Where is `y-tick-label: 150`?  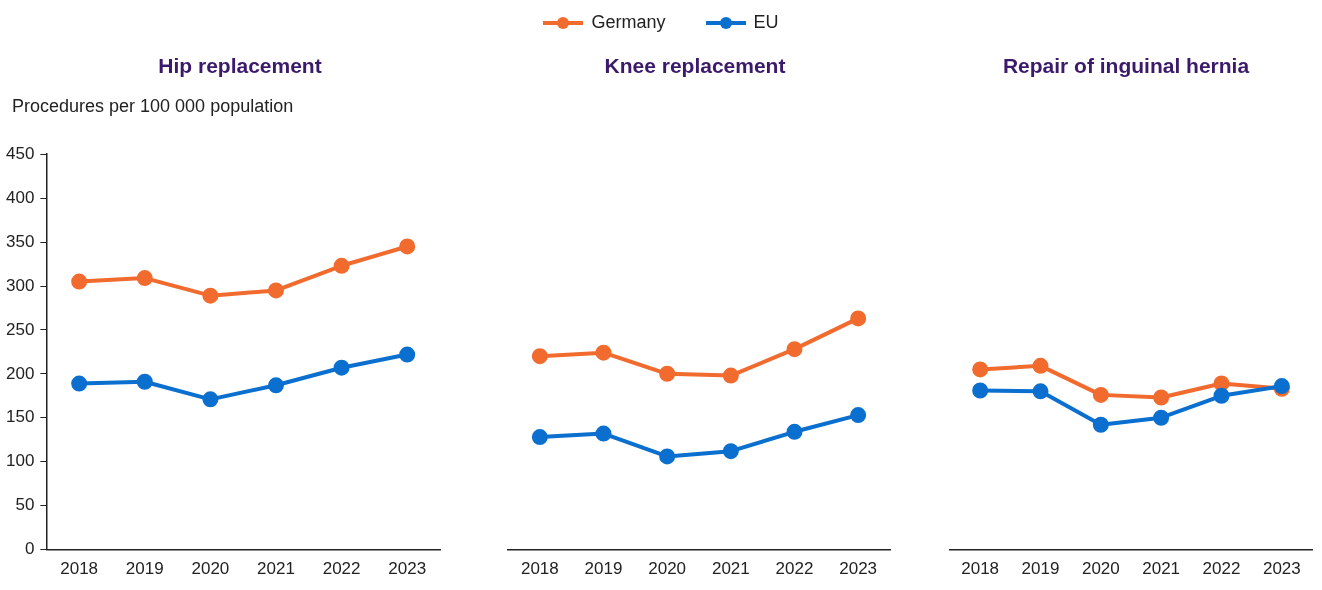
y-tick-label: 150 is located at coordinates (20, 417).